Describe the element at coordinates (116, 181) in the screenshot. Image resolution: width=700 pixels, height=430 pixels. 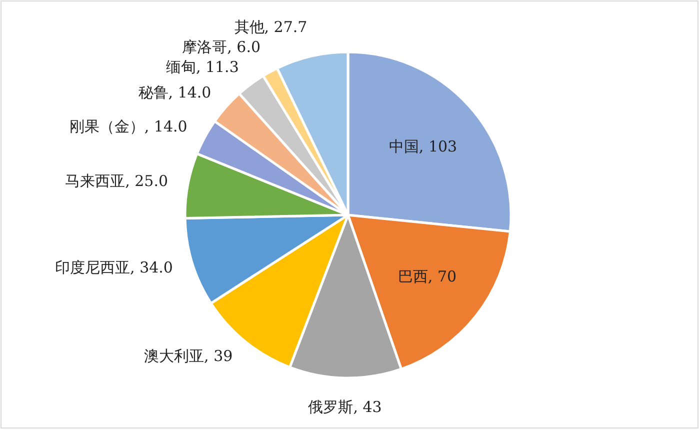
I see `slice-label: 马来西亚, 25.0` at that location.